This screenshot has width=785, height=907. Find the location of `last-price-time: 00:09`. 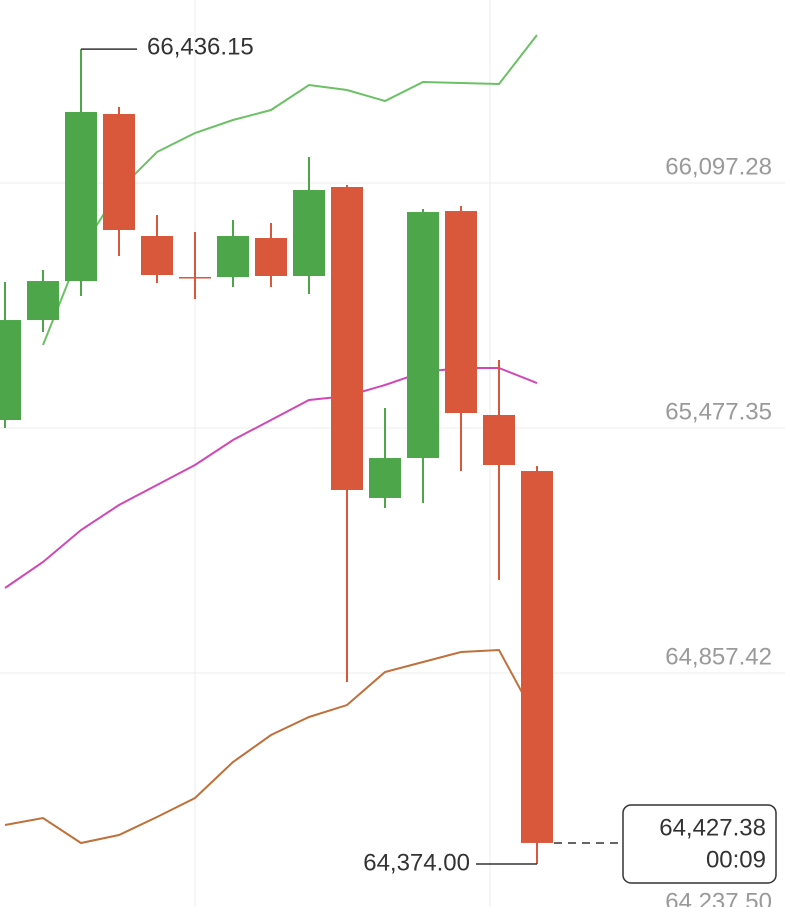

last-price-time: 00:09 is located at coordinates (736, 859).